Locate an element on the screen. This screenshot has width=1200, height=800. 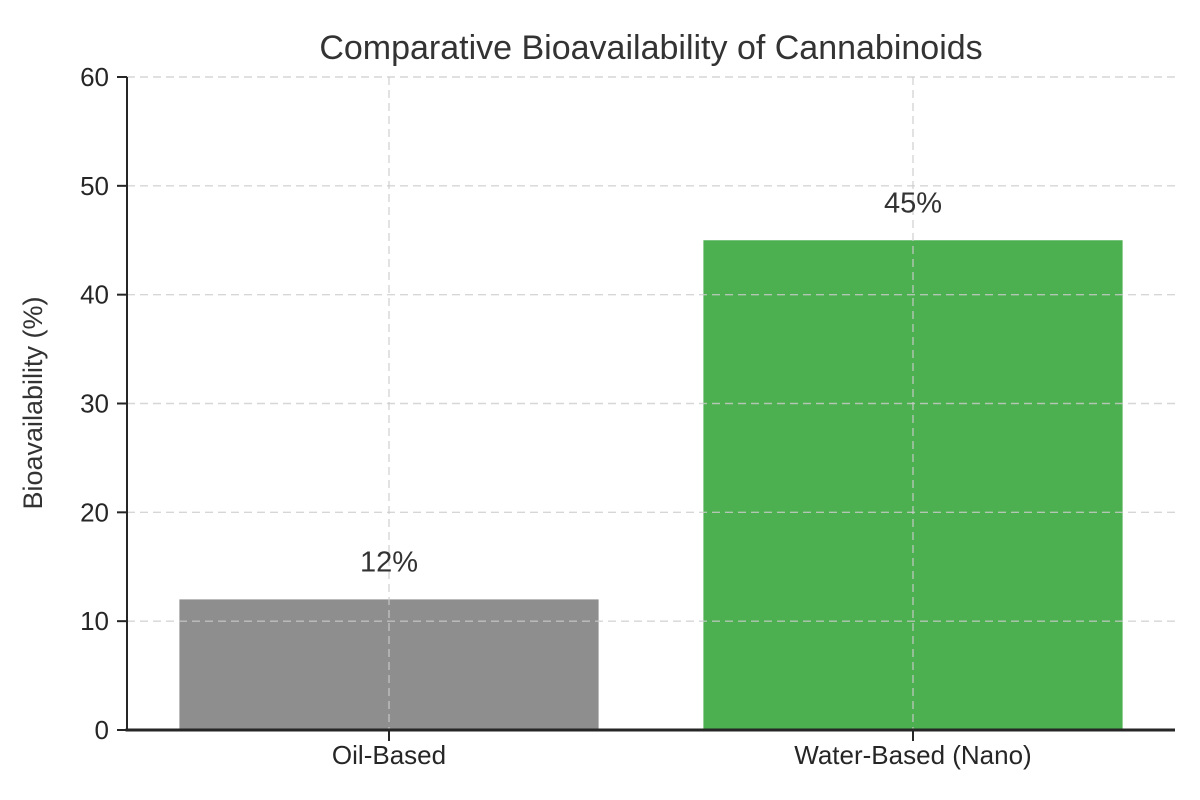
y-tick-label-20: 20 is located at coordinates (94, 512).